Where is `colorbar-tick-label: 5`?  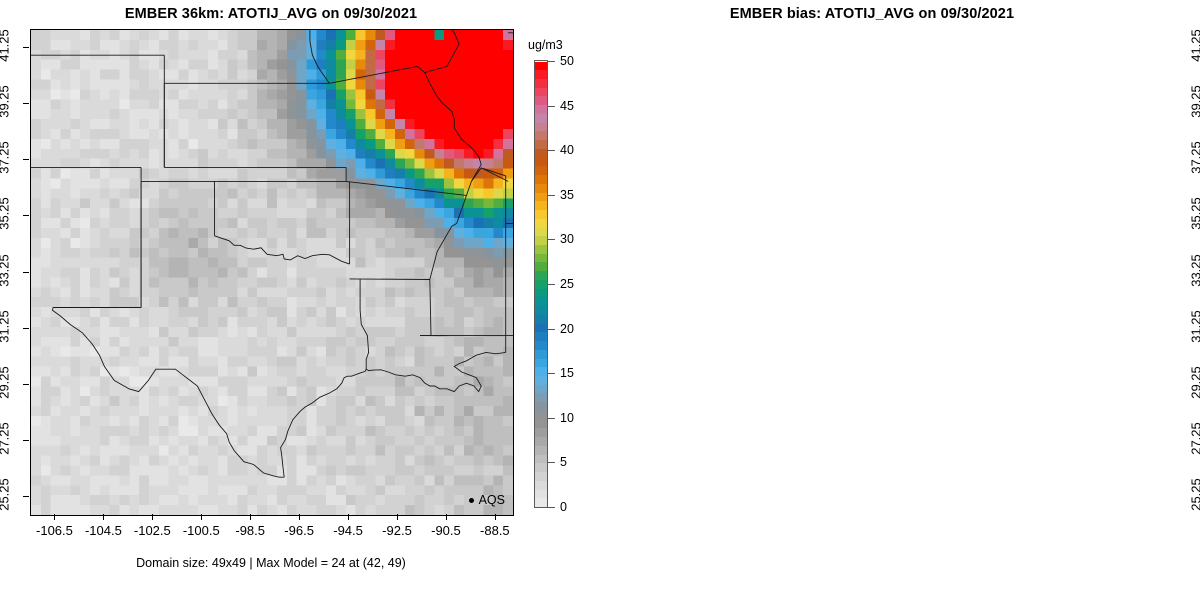
colorbar-tick-label: 5 is located at coordinates (563, 462).